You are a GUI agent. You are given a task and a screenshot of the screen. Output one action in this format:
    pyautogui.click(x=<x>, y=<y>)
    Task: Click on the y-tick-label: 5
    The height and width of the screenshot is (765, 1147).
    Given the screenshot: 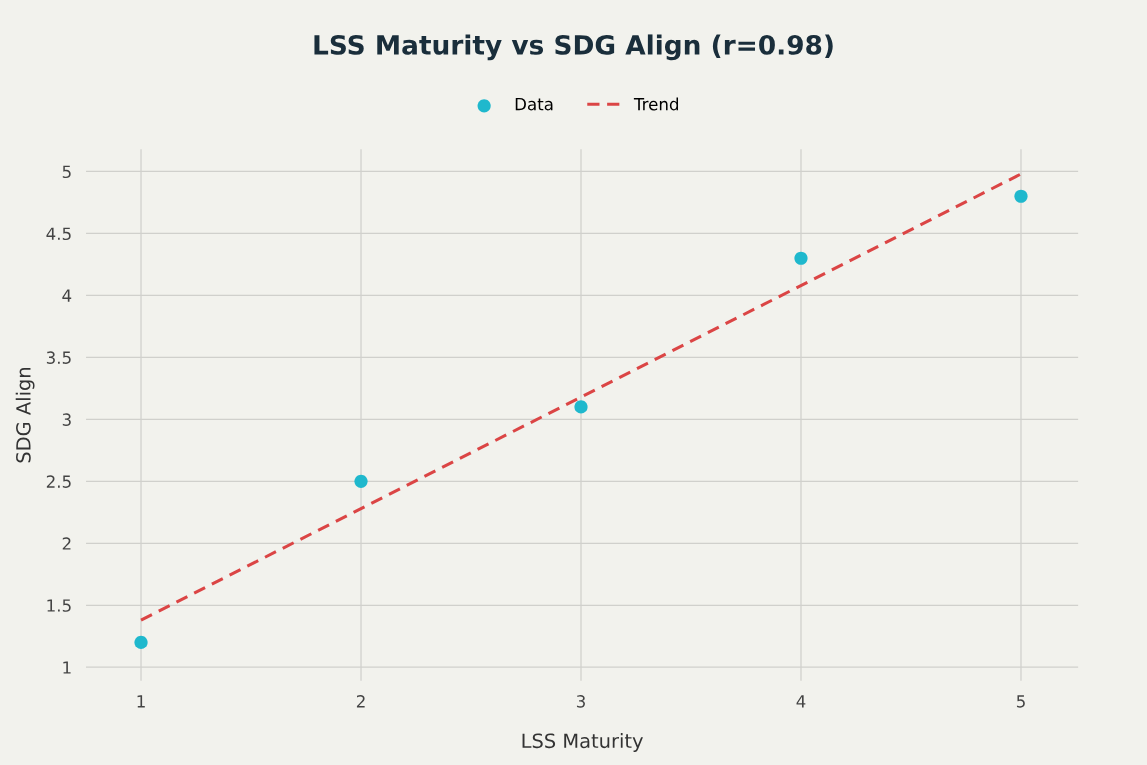 What is the action you would take?
    pyautogui.click(x=66, y=172)
    